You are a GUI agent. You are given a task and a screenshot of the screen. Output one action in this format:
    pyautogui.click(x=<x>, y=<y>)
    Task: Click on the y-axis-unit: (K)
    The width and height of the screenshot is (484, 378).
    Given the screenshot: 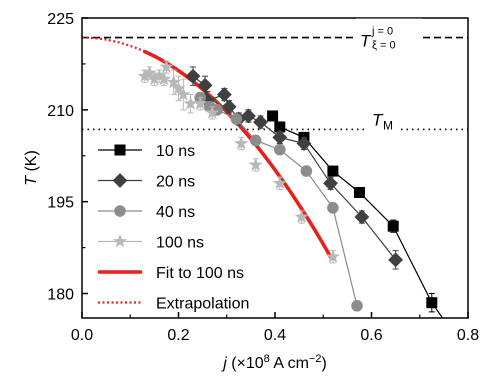 What is the action you would take?
    pyautogui.click(x=31, y=163)
    